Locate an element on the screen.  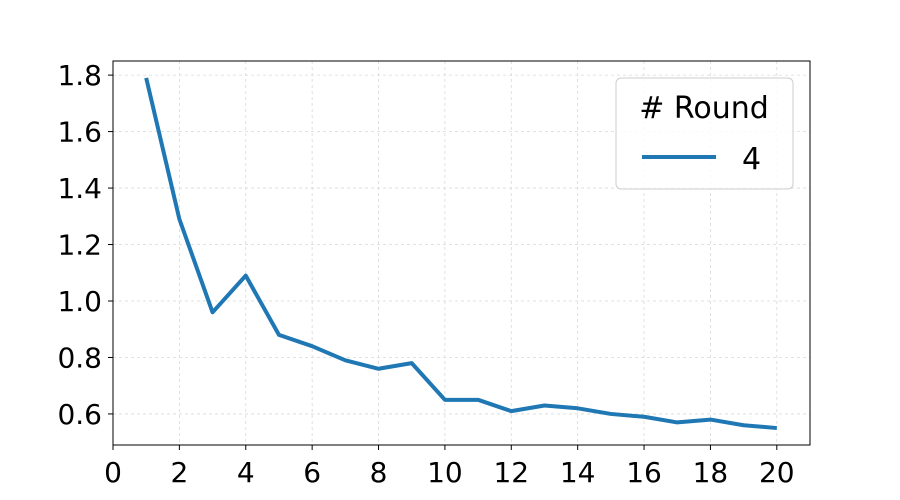
x-tick-label: 4 is located at coordinates (246, 472).